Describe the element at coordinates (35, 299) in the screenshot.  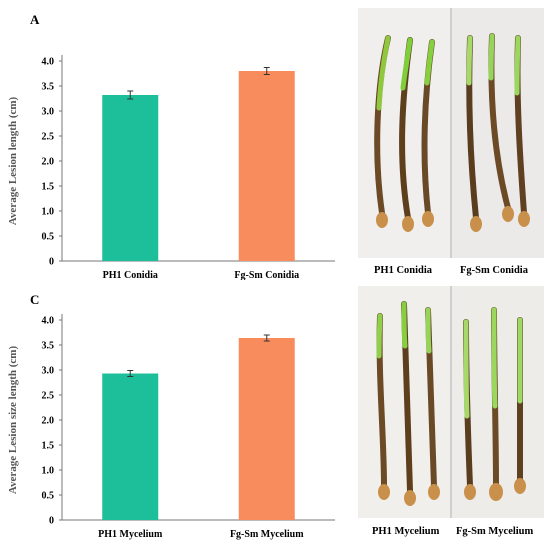
I see `panel-c-label: C` at that location.